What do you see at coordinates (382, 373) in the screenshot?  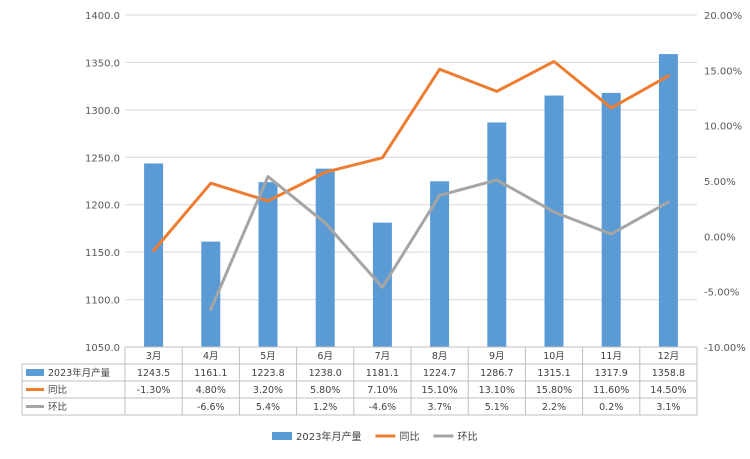 I see `data-label: 1181.1` at bounding box center [382, 373].